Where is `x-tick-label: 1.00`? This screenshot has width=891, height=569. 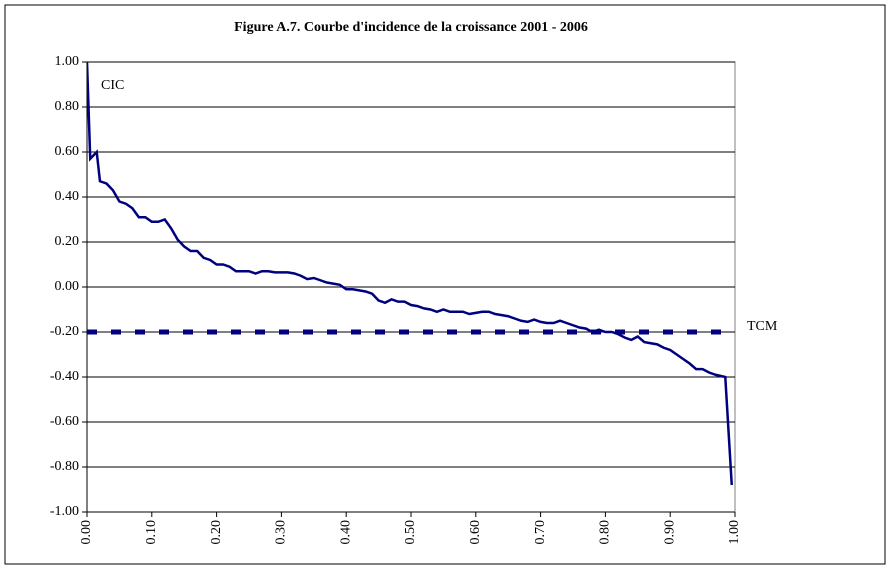
x-tick-label: 1.00 is located at coordinates (734, 532).